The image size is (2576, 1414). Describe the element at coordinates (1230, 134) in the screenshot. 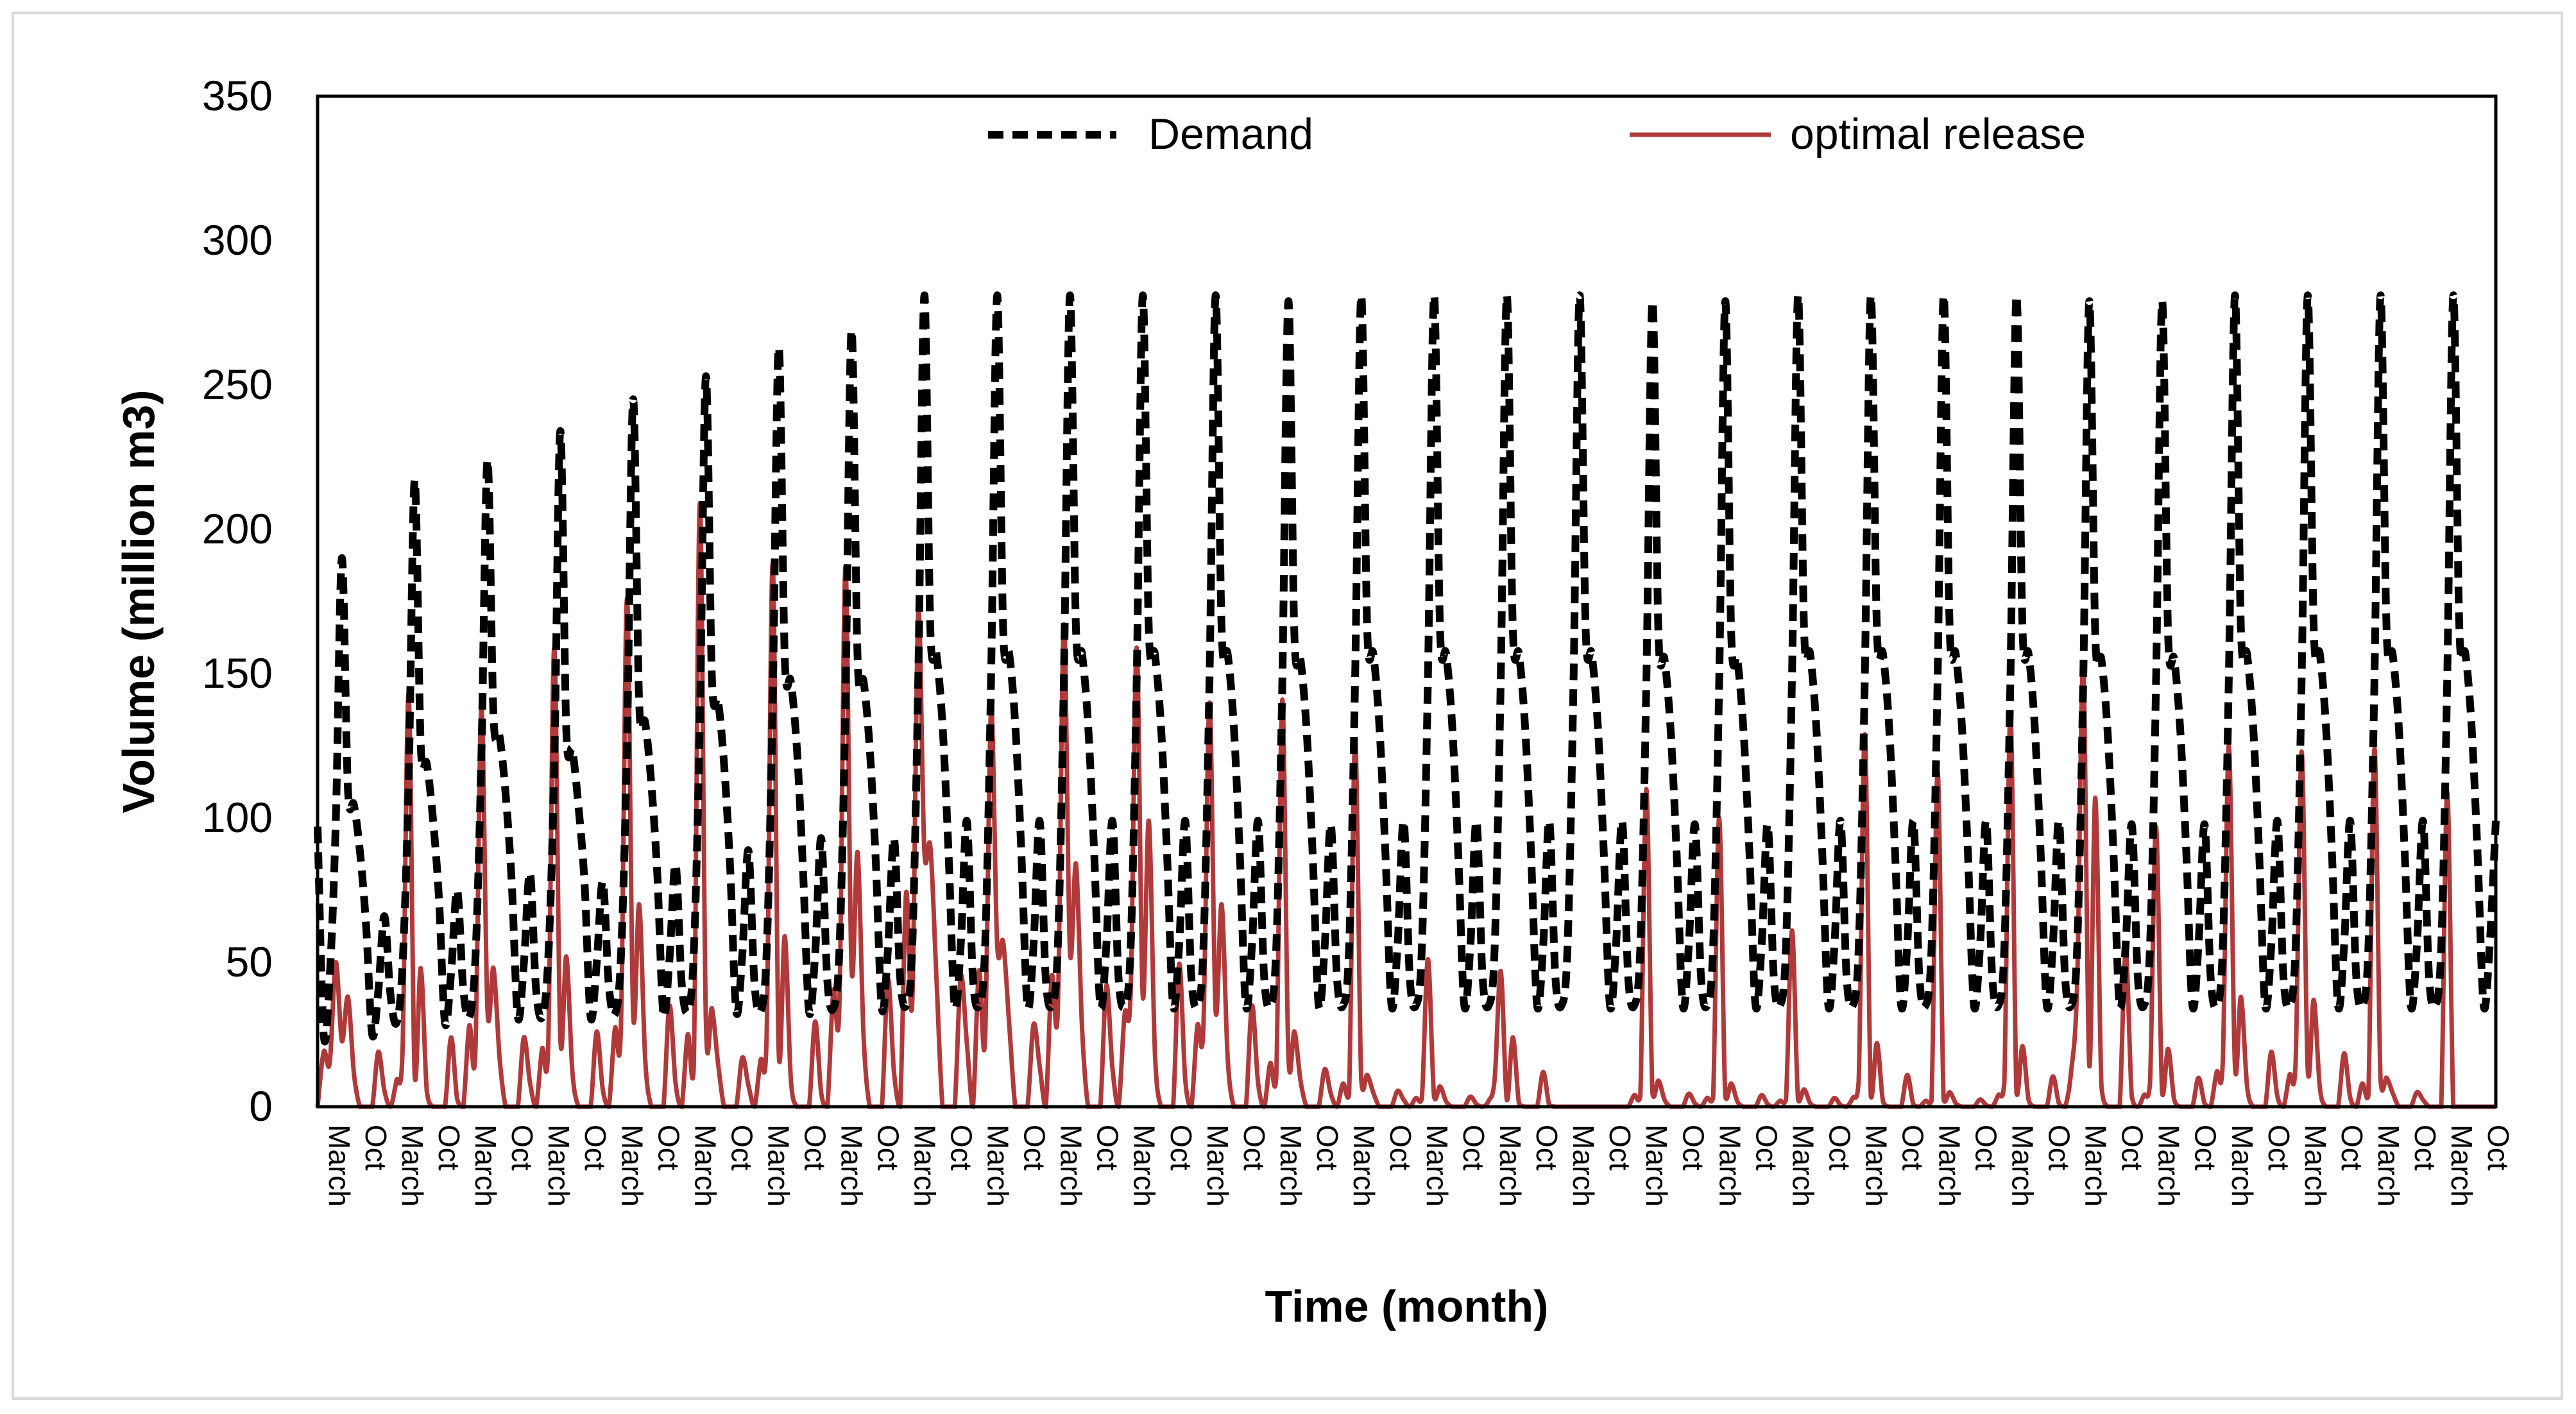

I see `legend-demand-label: Demand` at that location.